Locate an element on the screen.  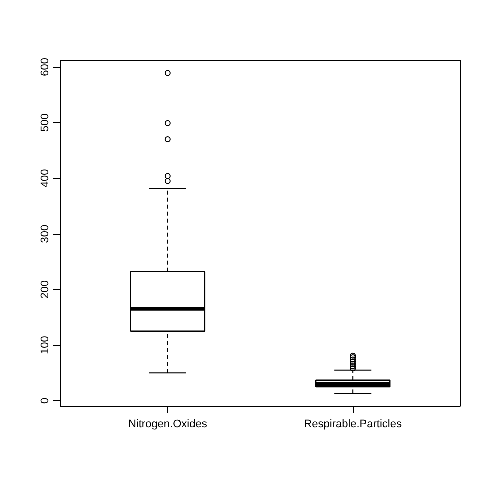
y-tick-label: 300 is located at coordinates (46, 234).